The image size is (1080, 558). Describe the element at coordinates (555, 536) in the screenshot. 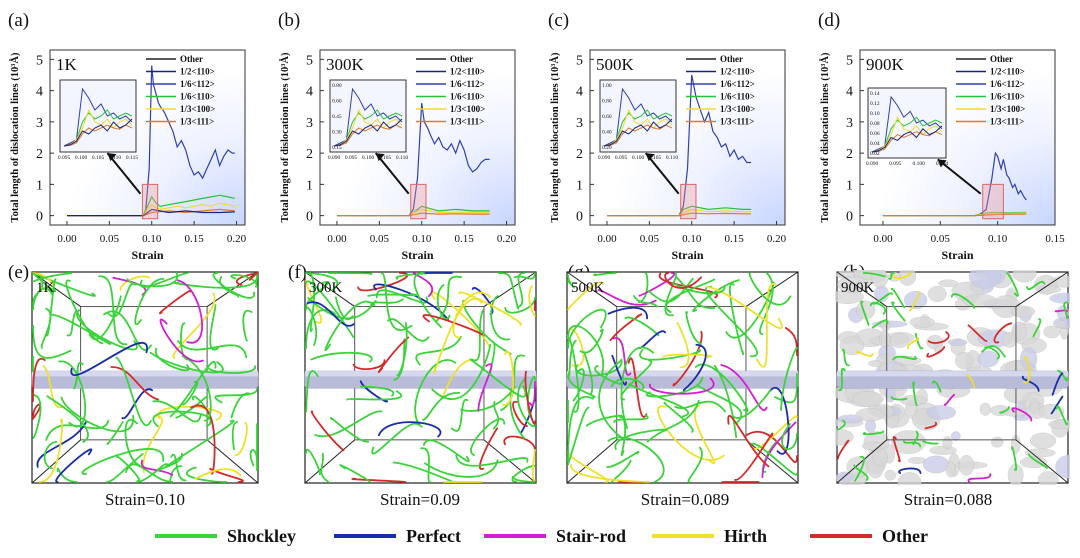

I see `legend-item-stair-rod: Stair-rod` at that location.